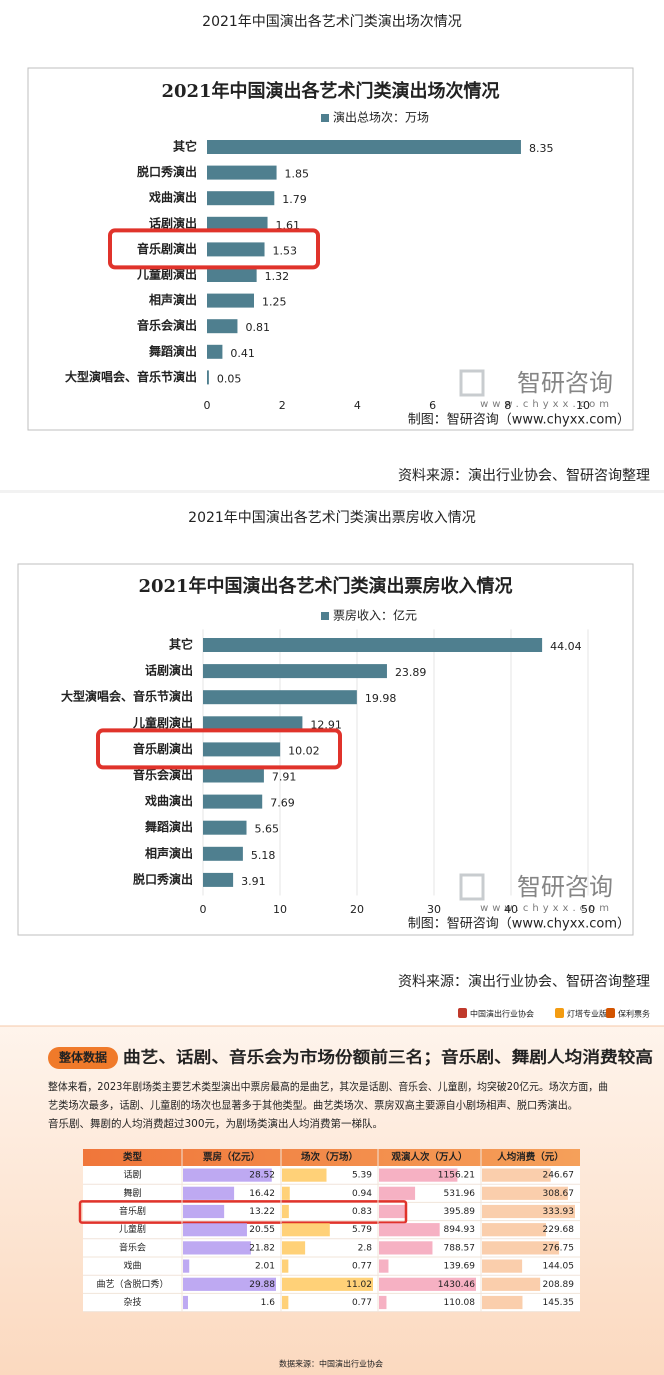  Describe the element at coordinates (428, 1157) in the screenshot. I see `table-header: 观演人次（万人）` at that location.